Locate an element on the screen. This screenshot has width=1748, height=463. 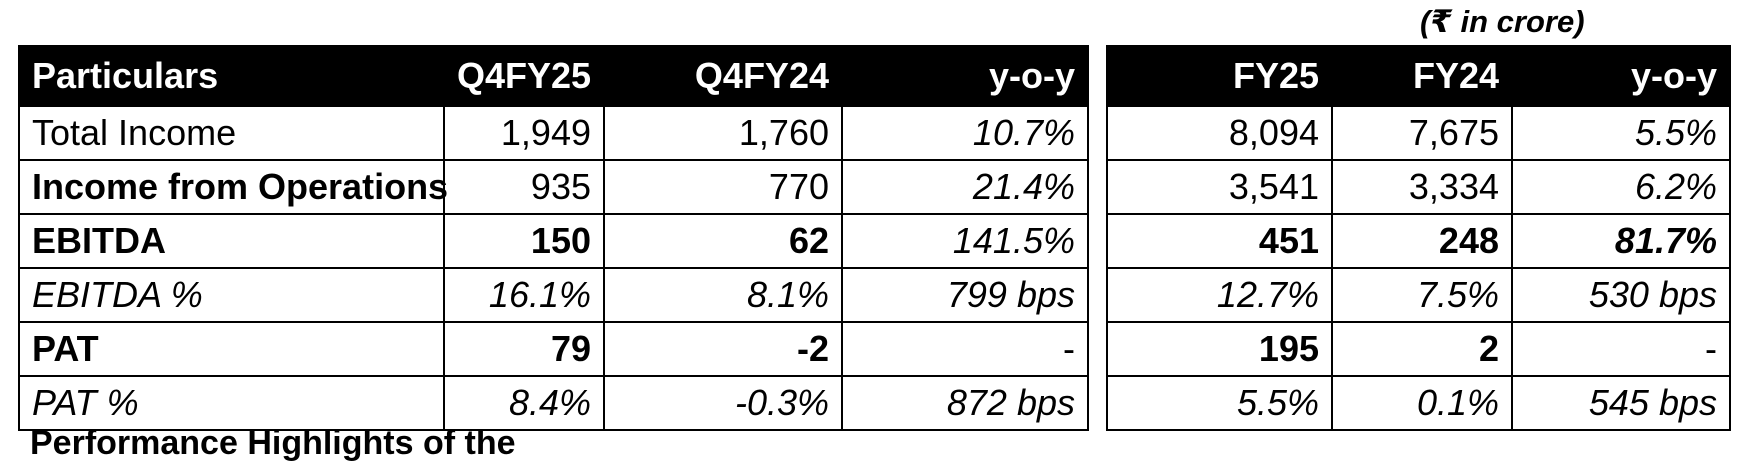
table-row: PAT % 8.4% -0.3% 872 bps is located at coordinates (553, 403).